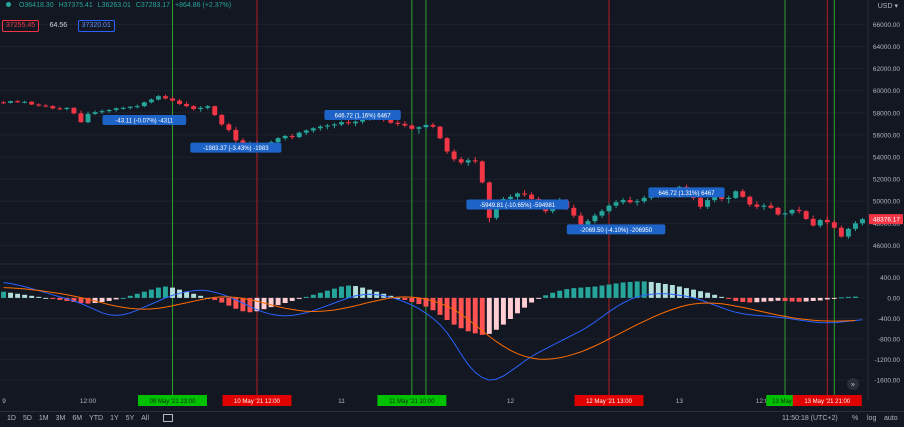 This screenshot has height=427, width=904. I want to click on price-tick-label: 62000.00, so click(886, 69).